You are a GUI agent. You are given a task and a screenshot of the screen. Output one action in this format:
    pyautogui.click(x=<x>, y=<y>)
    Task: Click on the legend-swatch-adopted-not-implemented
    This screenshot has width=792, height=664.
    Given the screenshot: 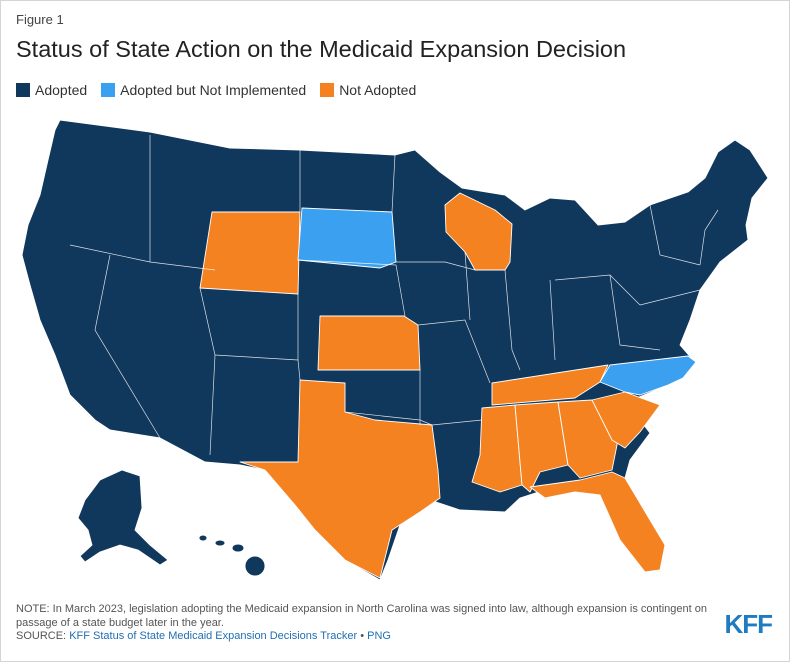 What is the action you would take?
    pyautogui.click(x=108, y=90)
    